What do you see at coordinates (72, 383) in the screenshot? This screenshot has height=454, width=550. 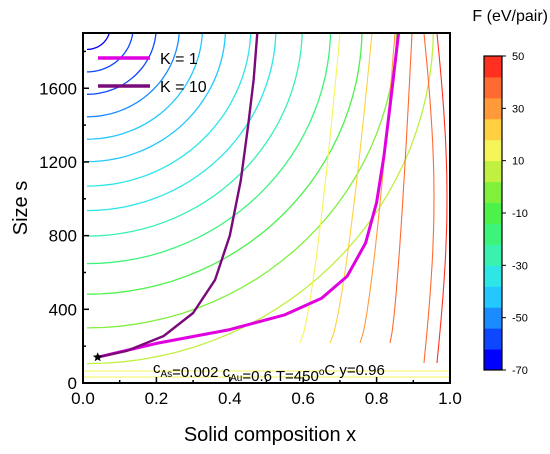 I see `y-tick-label: 0` at bounding box center [72, 383].